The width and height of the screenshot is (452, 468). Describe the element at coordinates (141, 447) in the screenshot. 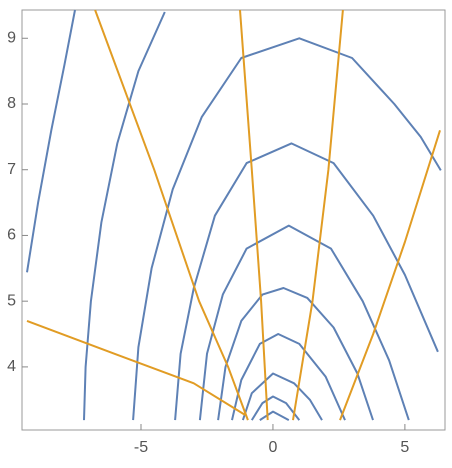

I see `x-tick-label: -5` at that location.